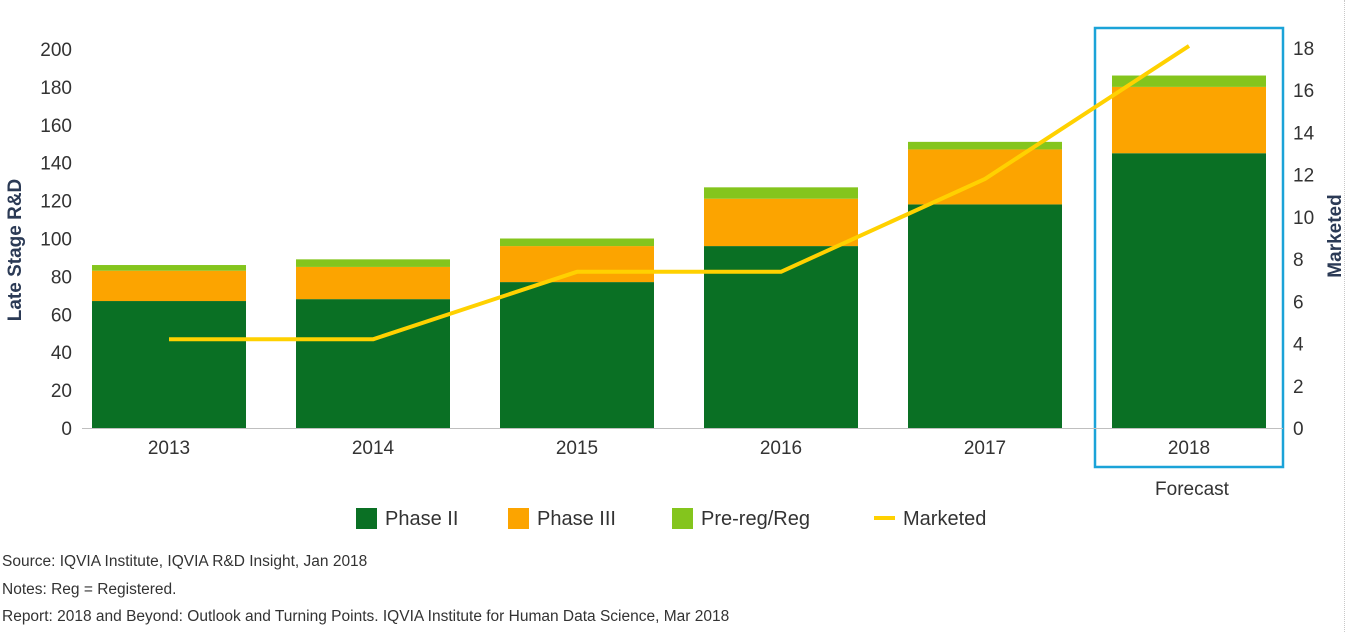  What do you see at coordinates (373, 448) in the screenshot?
I see `x-tick-label-2014: 2014` at bounding box center [373, 448].